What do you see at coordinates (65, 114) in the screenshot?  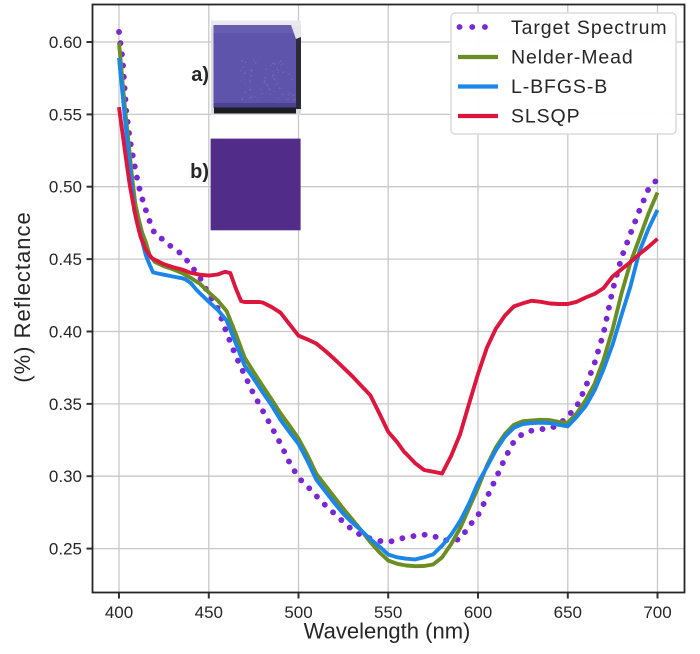 I see `svg-text: 0.55` at bounding box center [65, 114].